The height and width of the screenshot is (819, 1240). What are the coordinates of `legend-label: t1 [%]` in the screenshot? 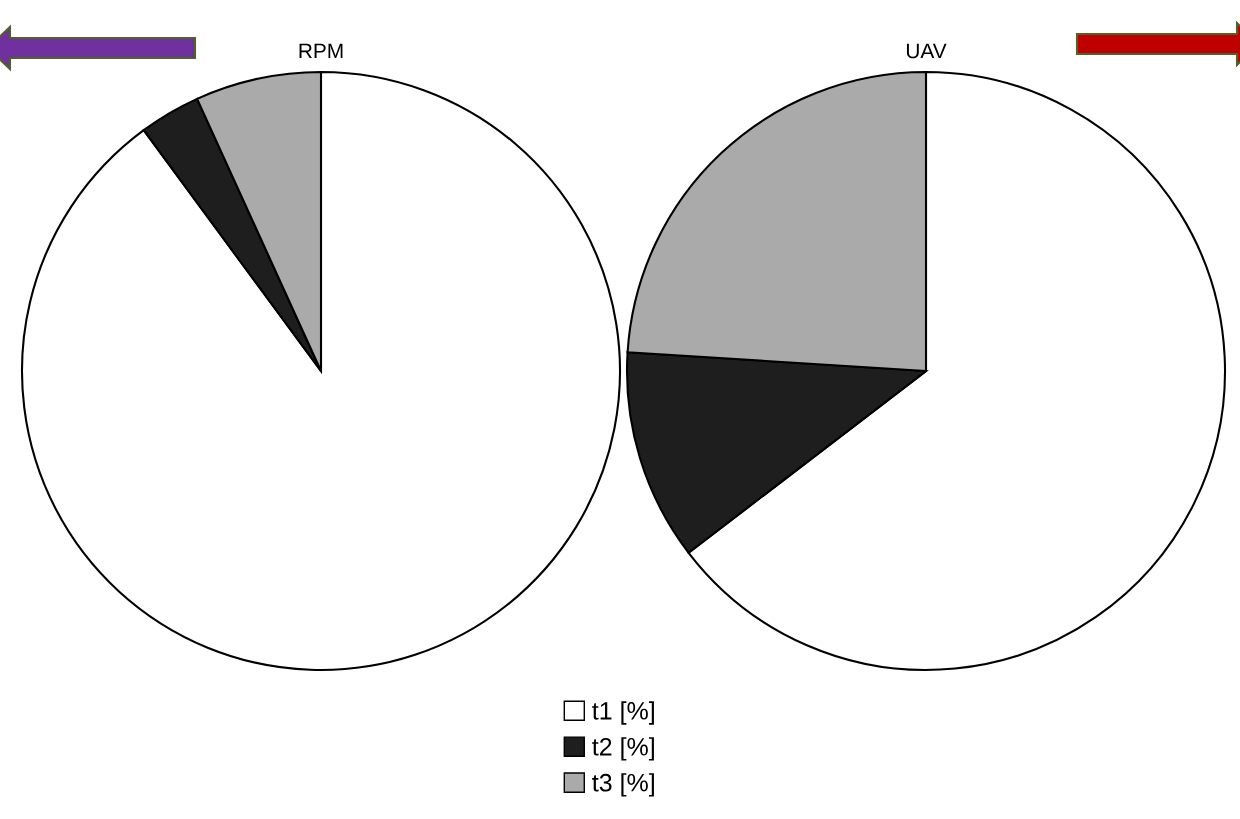 It's located at (623, 713).